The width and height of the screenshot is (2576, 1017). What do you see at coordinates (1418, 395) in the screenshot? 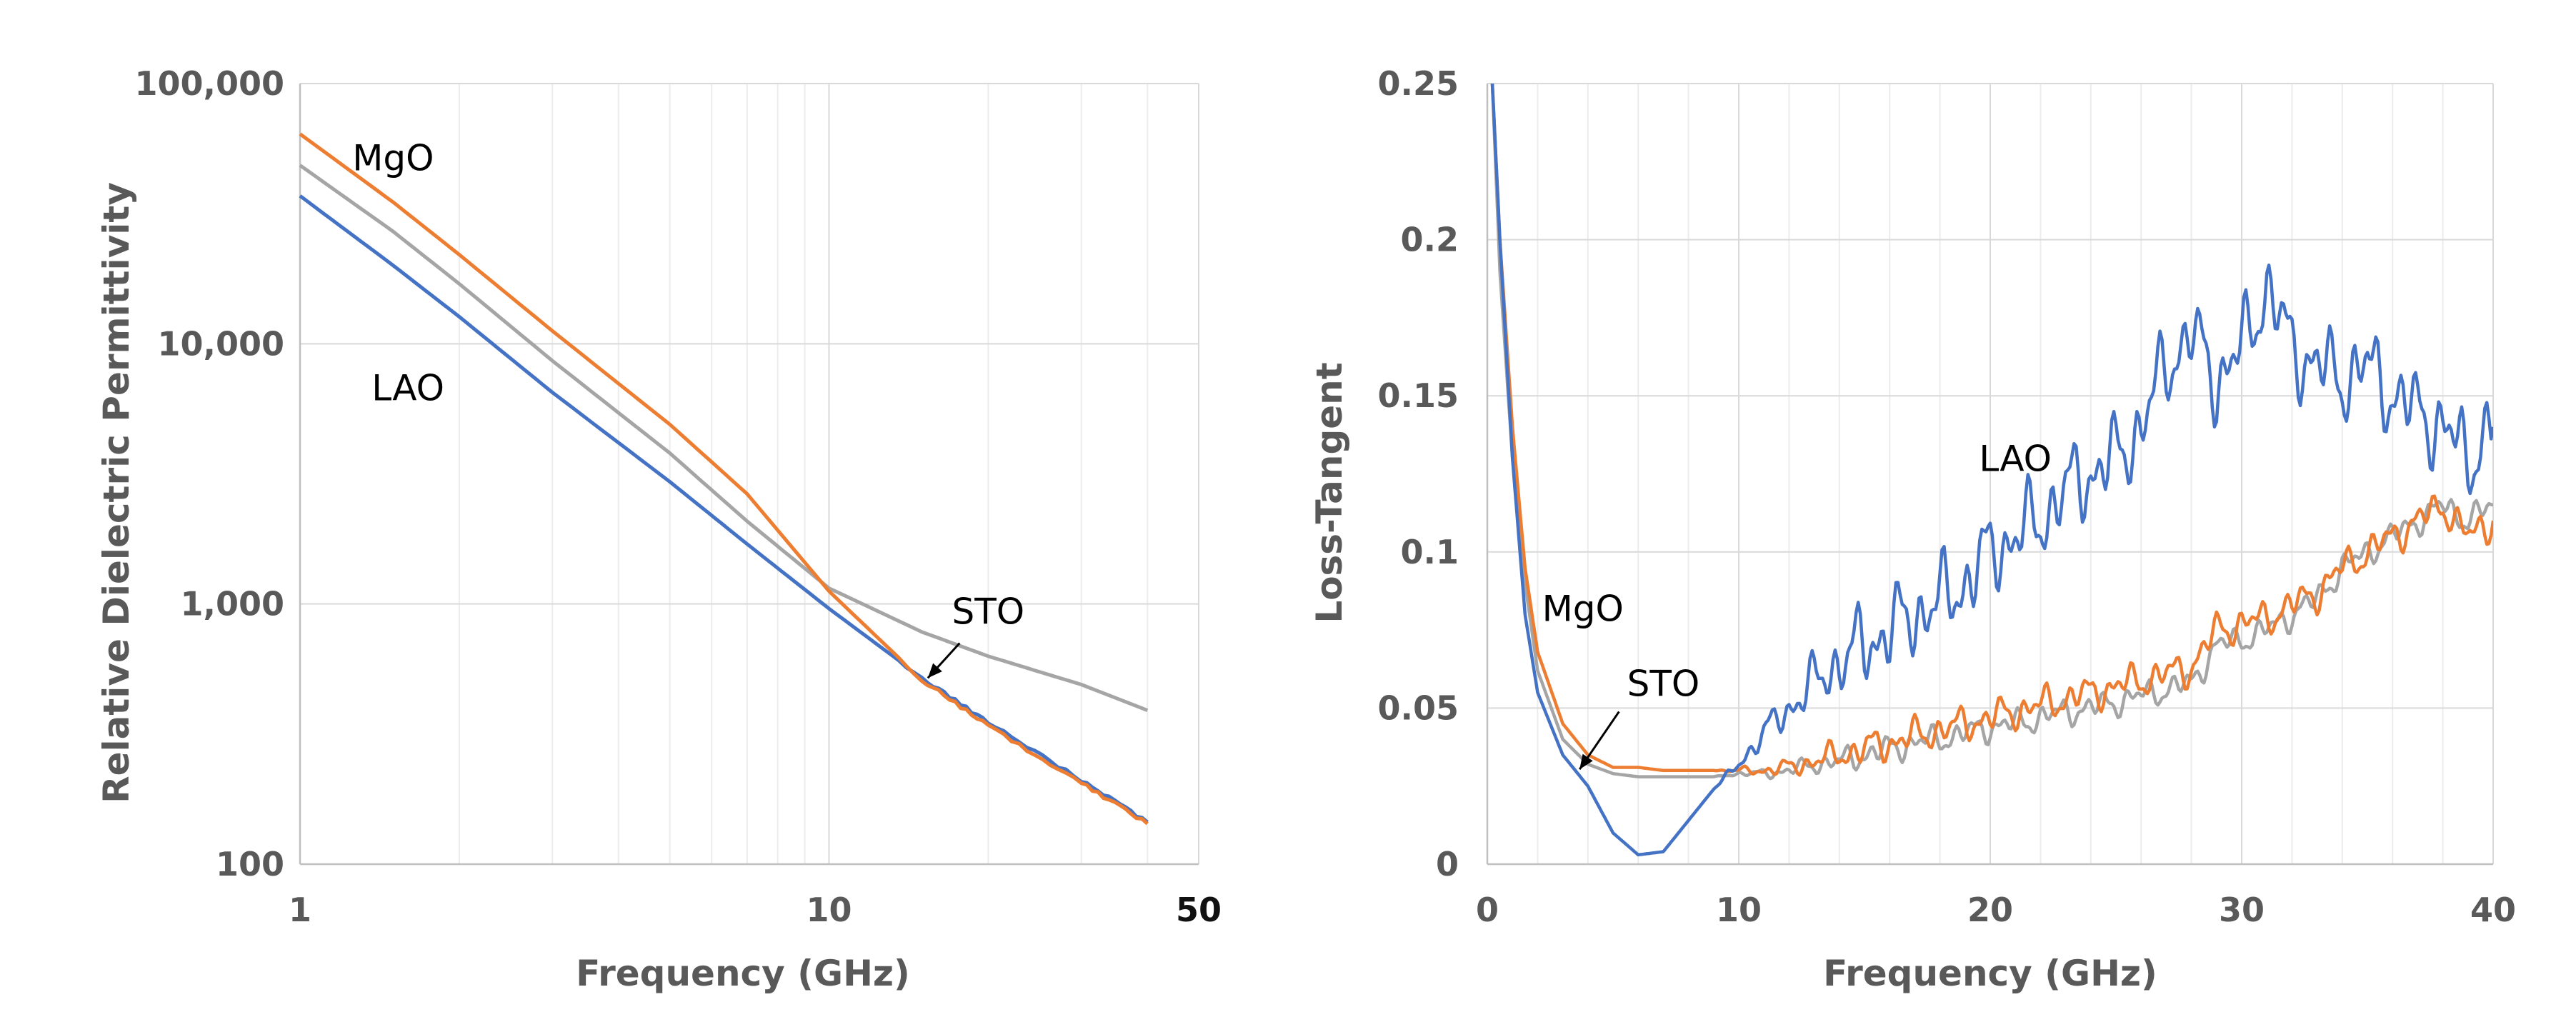
I see `right-y-tick-label: 0.15` at bounding box center [1418, 395].